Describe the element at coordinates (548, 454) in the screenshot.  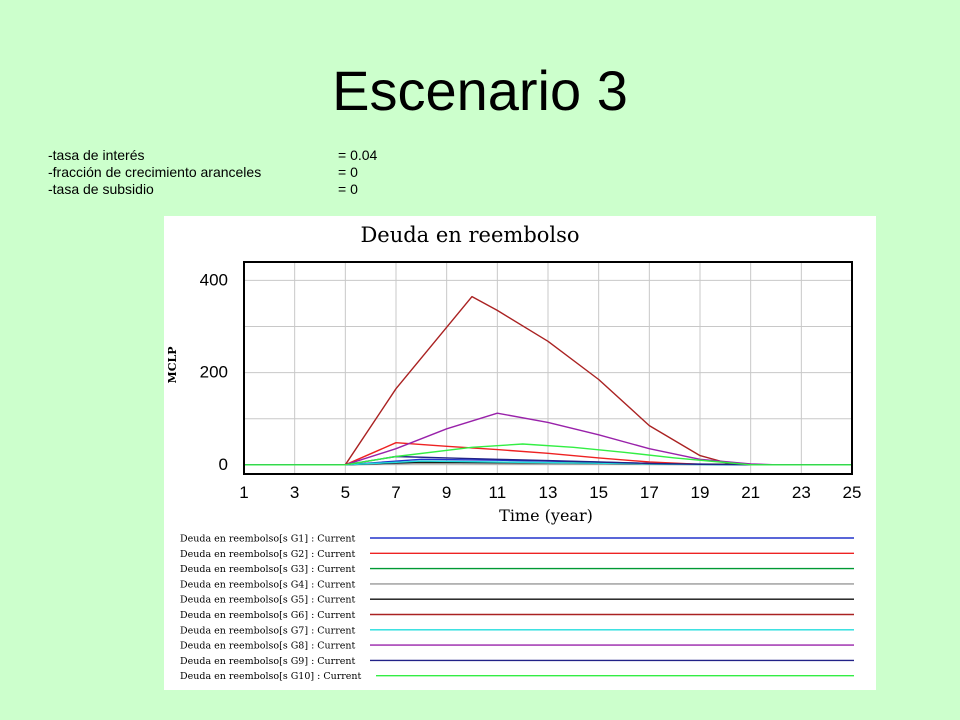
I see `series-line-g10` at that location.